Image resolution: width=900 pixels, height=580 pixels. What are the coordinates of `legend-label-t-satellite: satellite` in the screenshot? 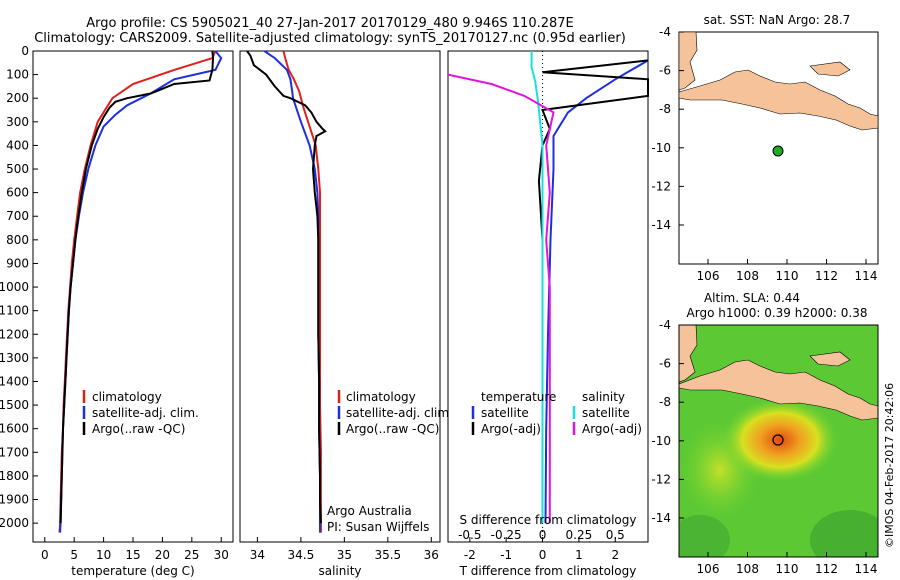 It's located at (505, 413).